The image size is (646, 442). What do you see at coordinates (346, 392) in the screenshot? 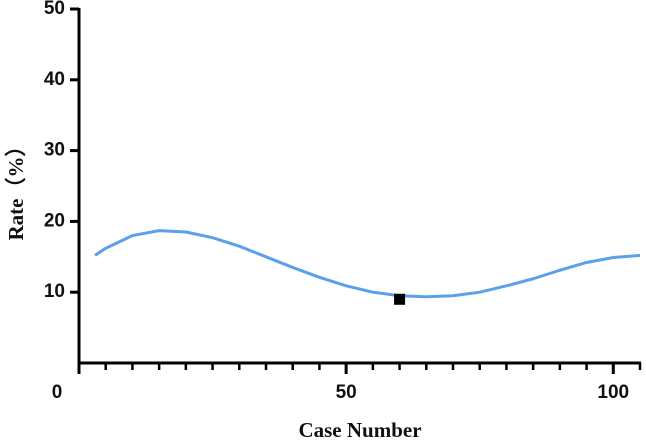
I see `x-tick-label: 50` at bounding box center [346, 392].